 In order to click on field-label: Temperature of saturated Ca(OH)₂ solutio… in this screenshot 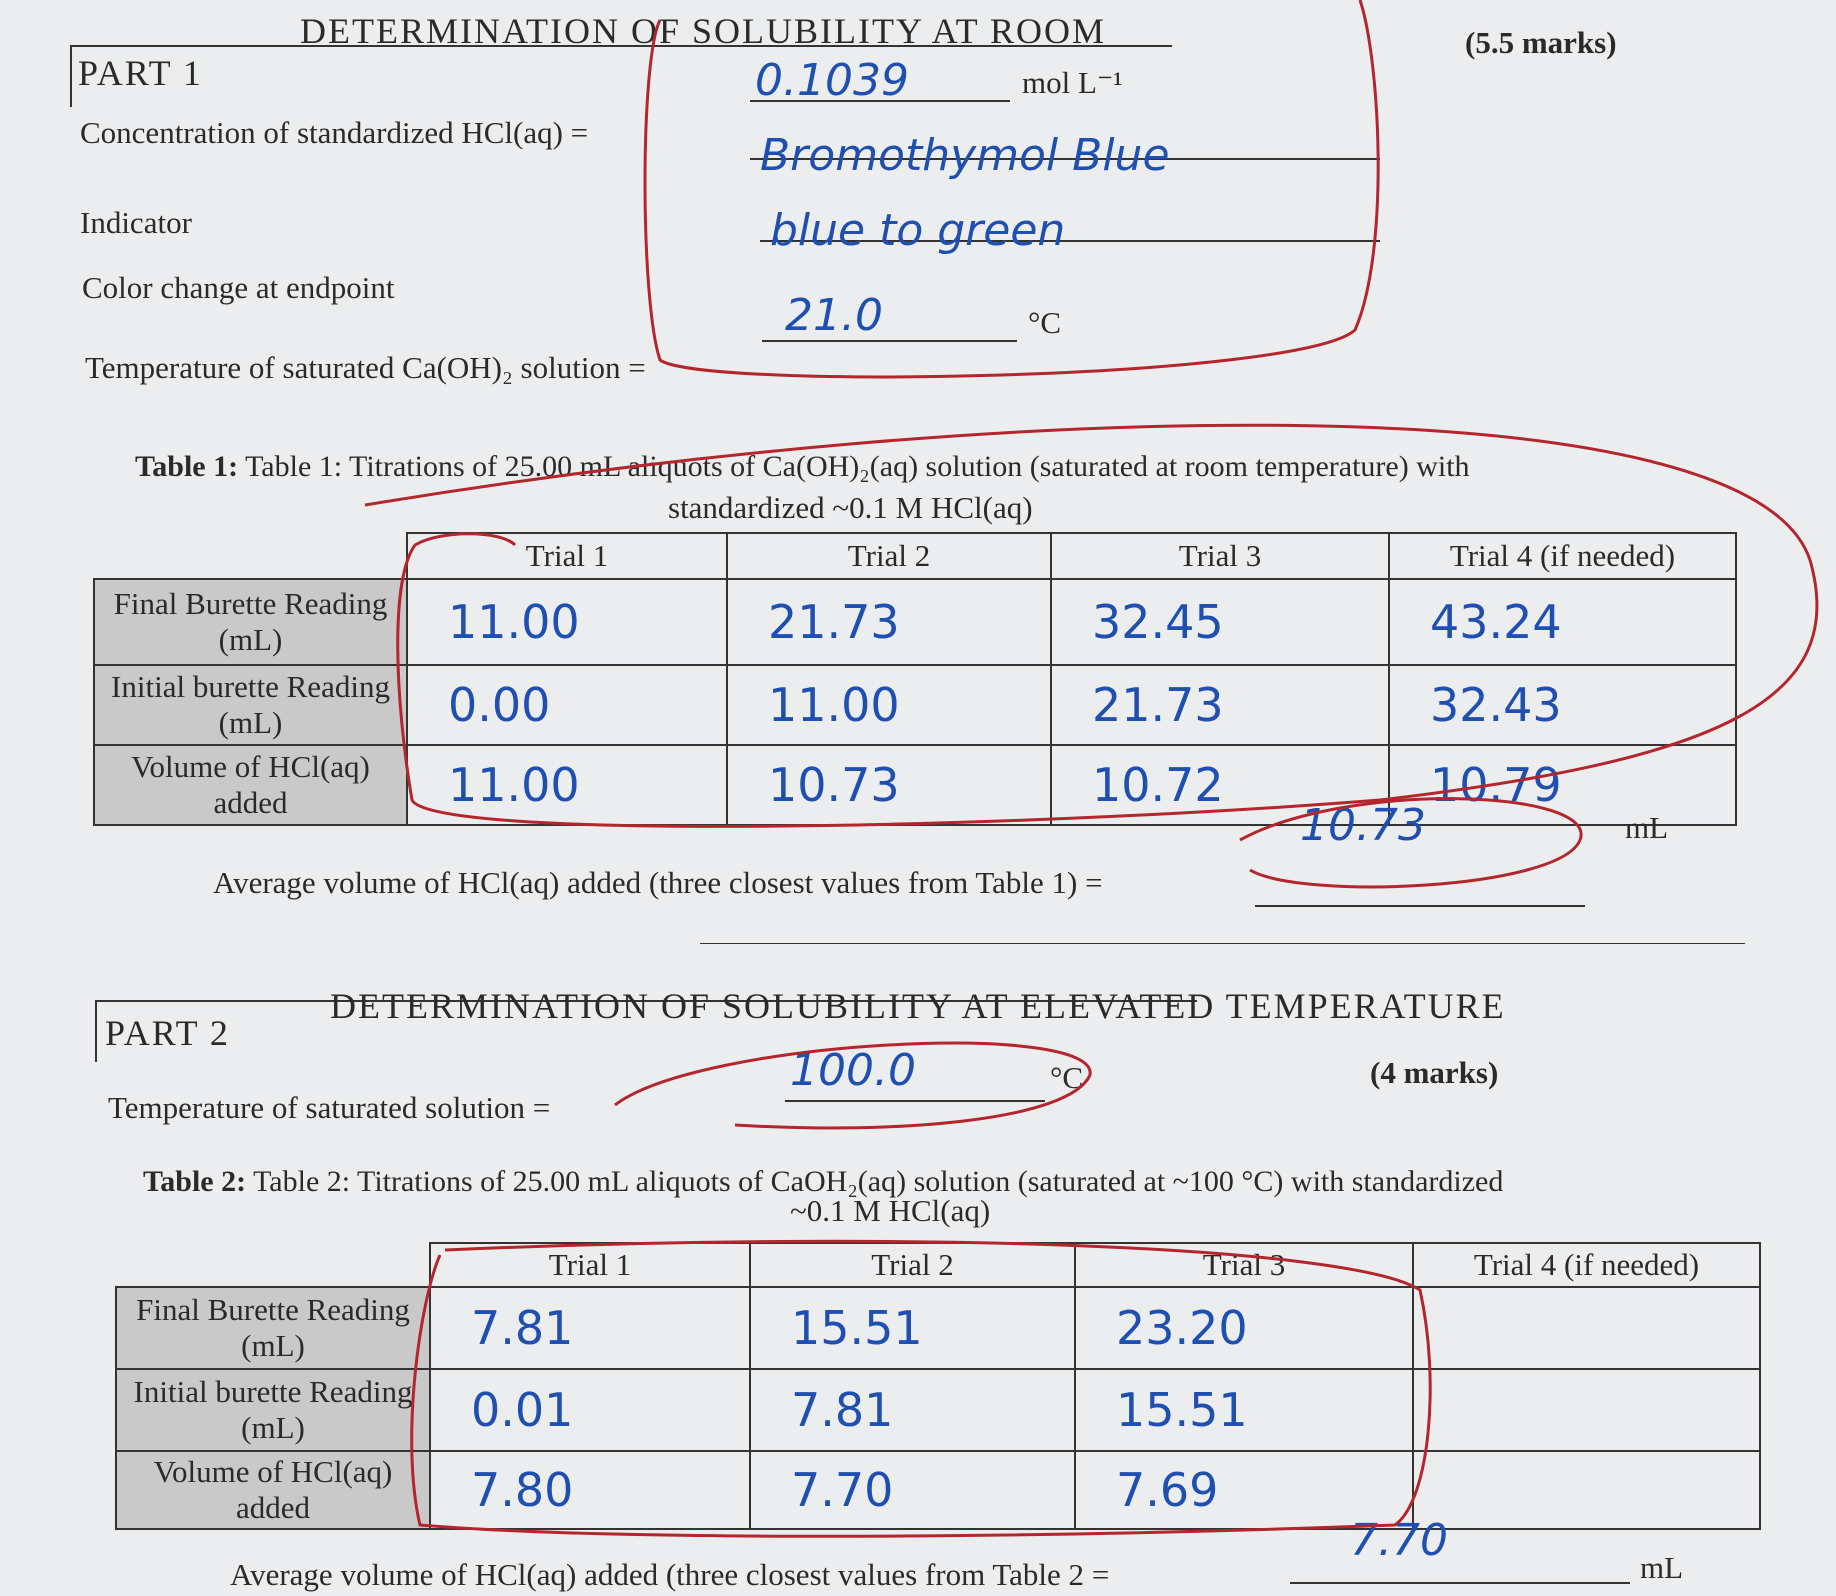, I will do `click(365, 367)`.